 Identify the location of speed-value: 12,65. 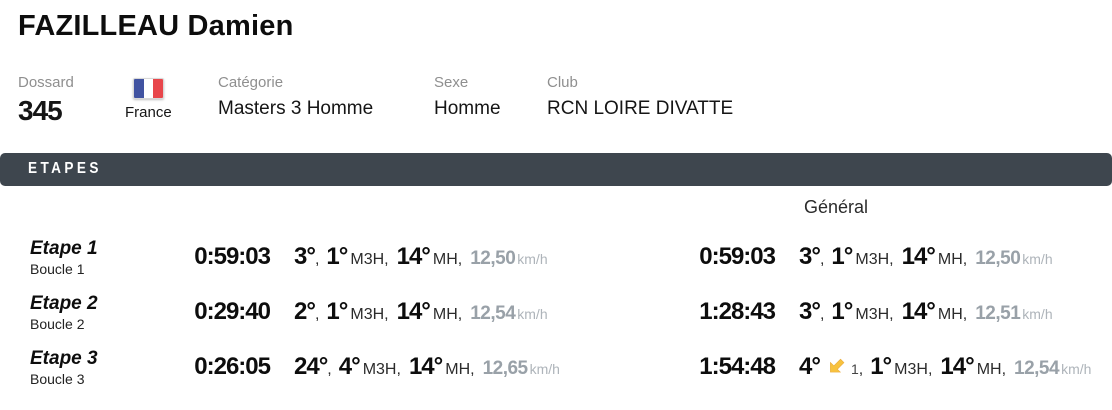
(505, 369).